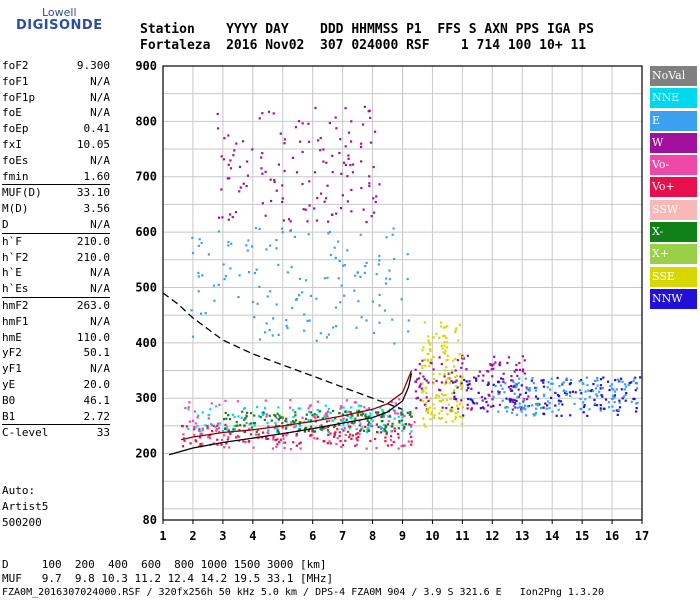  Describe the element at coordinates (402, 536) in the screenshot. I see `x-tick-label: 9` at that location.